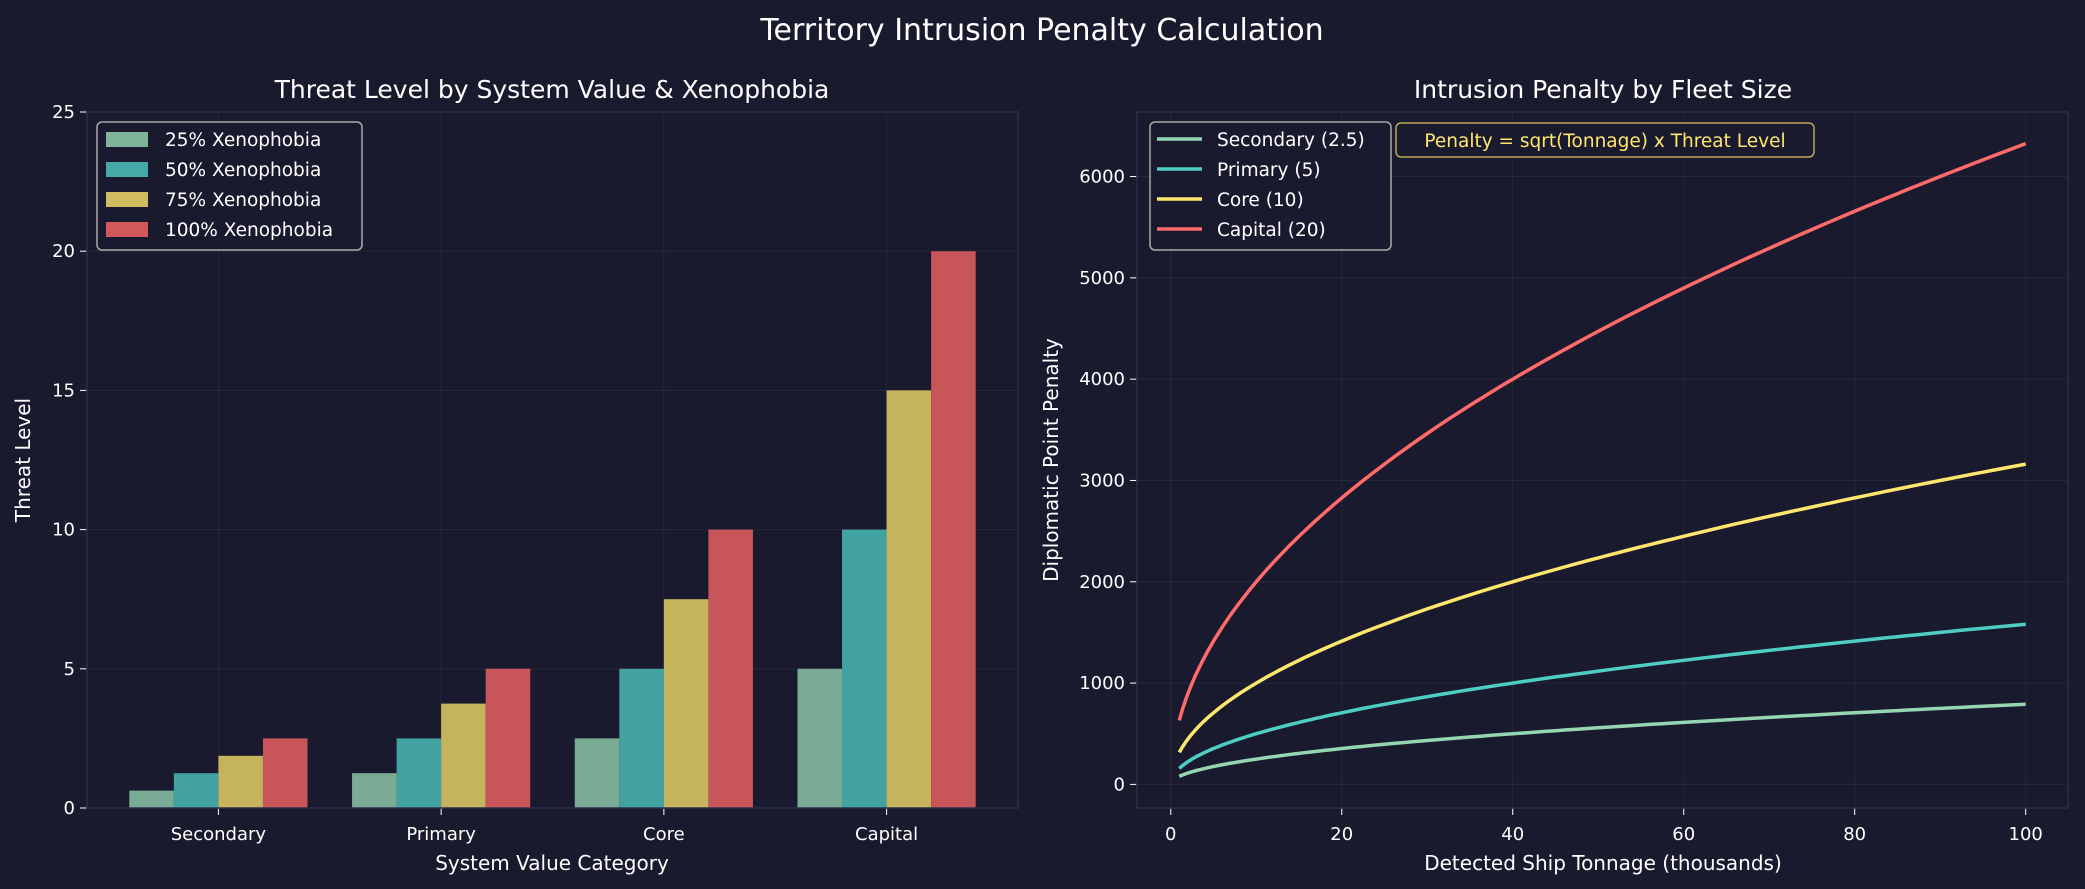 The width and height of the screenshot is (2085, 889). I want to click on x-tick-label: Primary, so click(441, 834).